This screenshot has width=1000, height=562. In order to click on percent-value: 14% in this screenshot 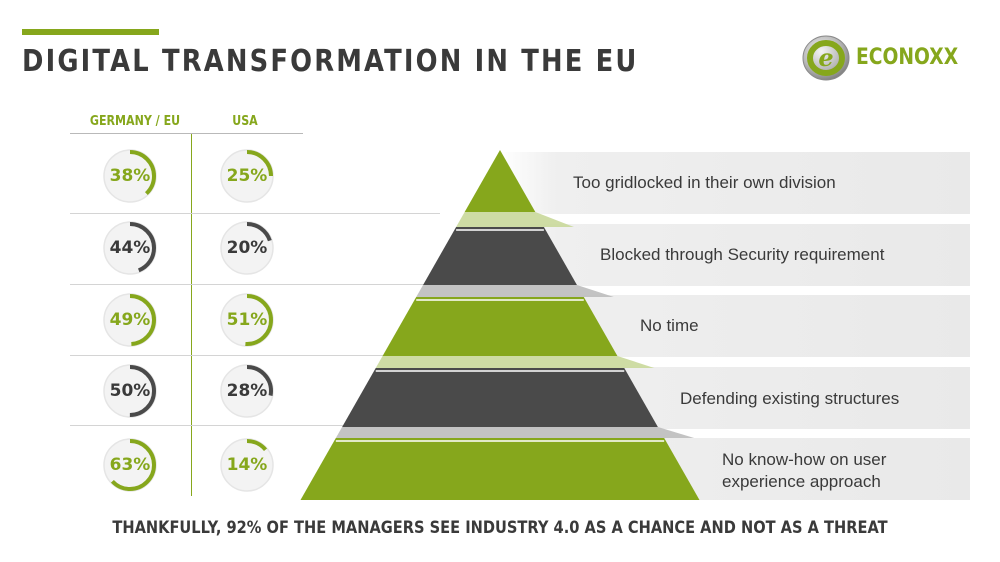, I will do `click(247, 465)`.